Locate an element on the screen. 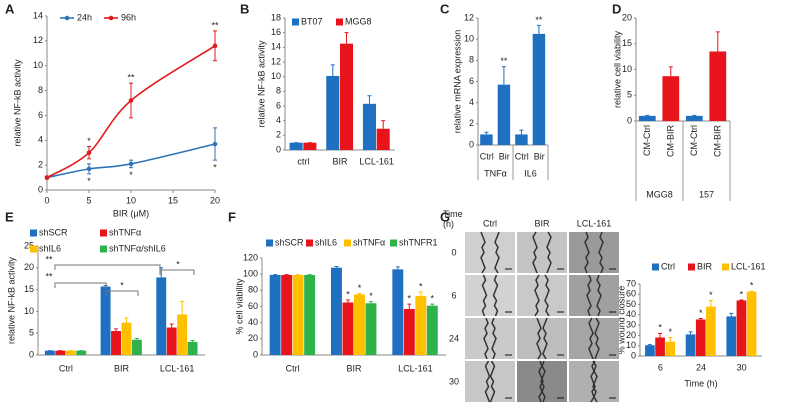 The width and height of the screenshot is (798, 413). y-axis-label: relative NF-kB activity is located at coordinates (261, 84).